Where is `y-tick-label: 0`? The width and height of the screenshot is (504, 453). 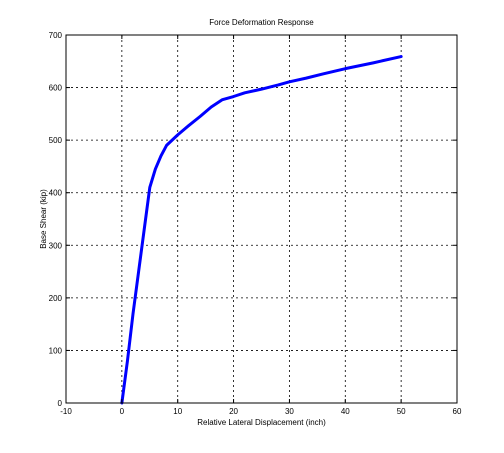
y-tick-label: 0 is located at coordinates (60, 403).